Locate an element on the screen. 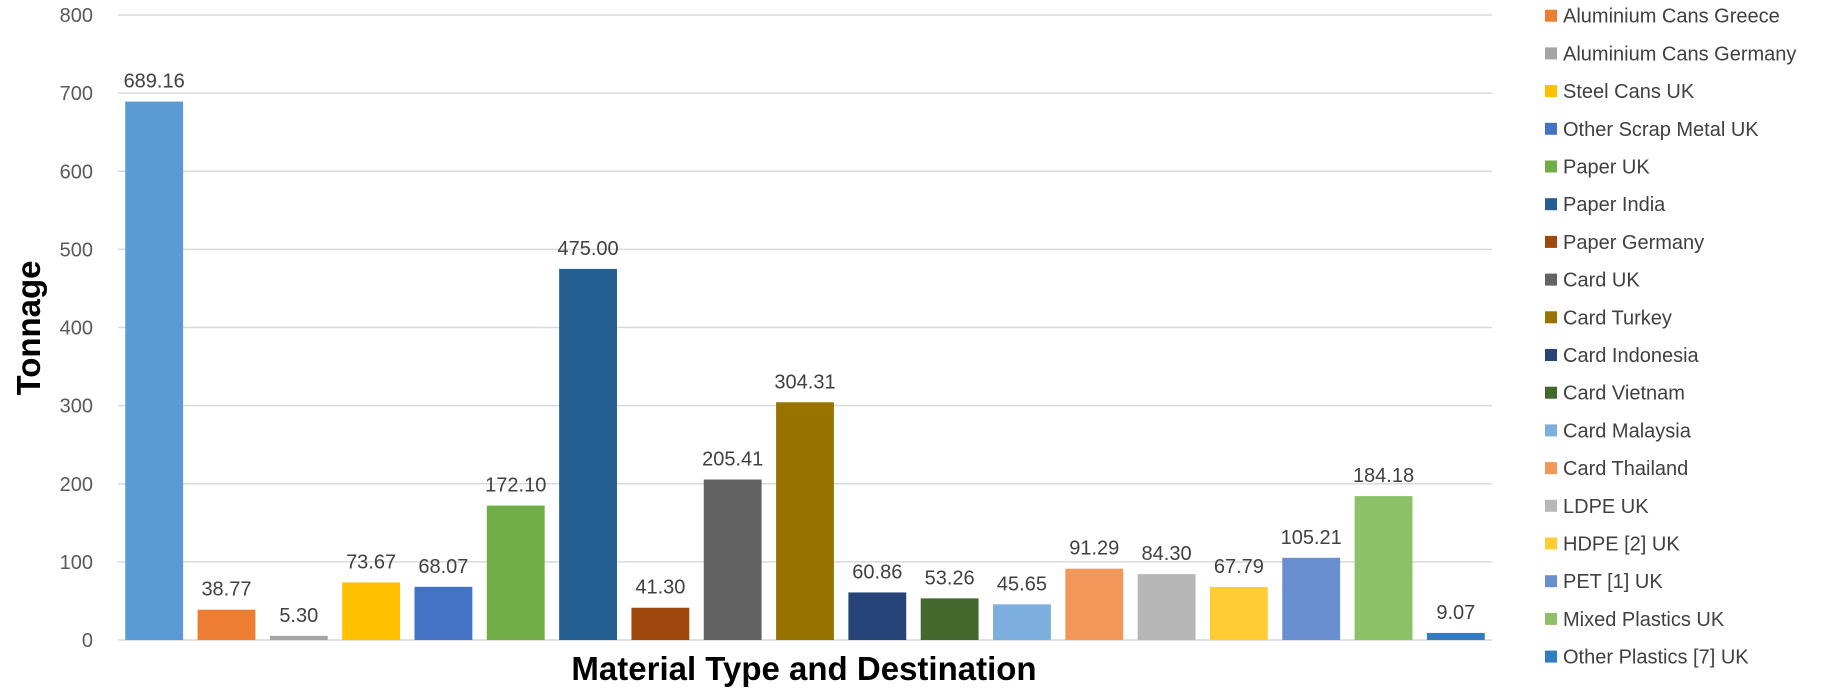 This screenshot has height=691, width=1834. y-tick-label: 200 is located at coordinates (76, 485).